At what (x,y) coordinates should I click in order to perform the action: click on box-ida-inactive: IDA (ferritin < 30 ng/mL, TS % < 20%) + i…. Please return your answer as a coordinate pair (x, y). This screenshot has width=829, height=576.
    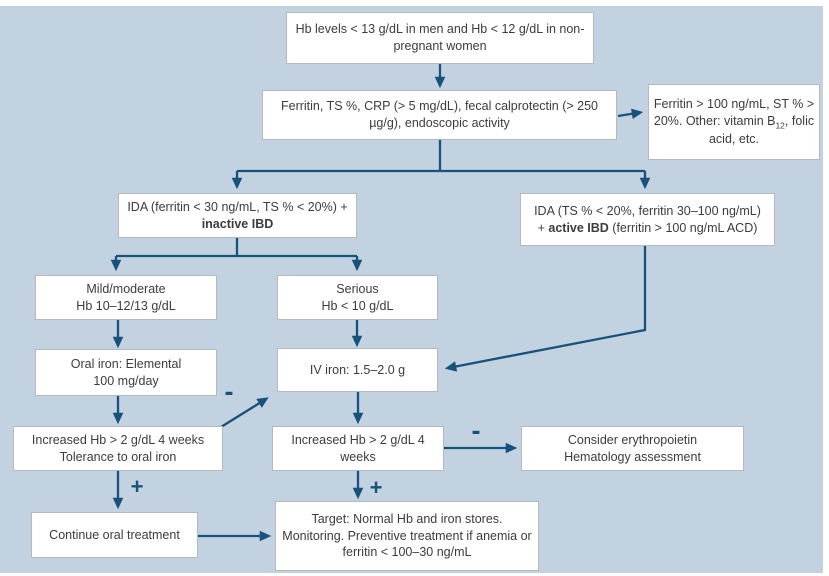
    Looking at the image, I should click on (237, 215).